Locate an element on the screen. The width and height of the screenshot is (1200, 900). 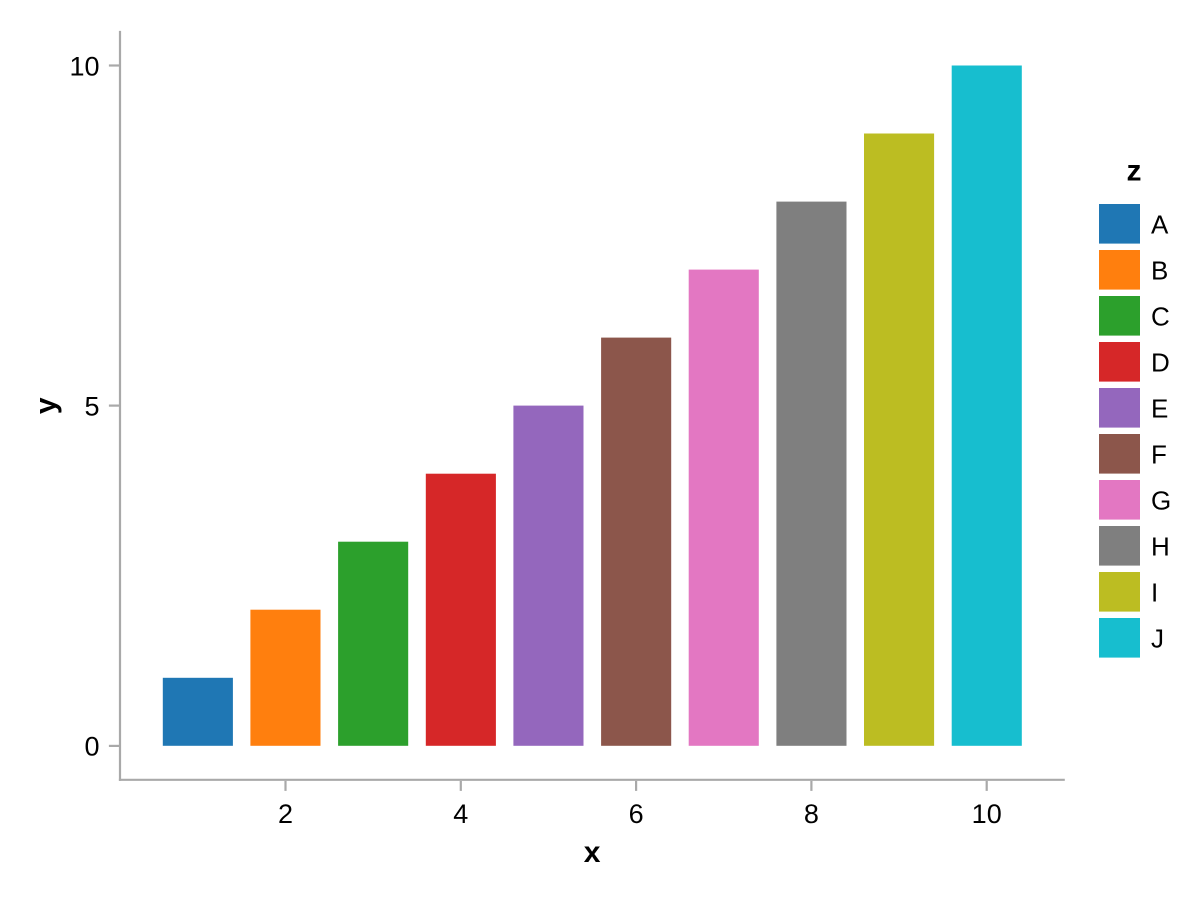
svg-text: D is located at coordinates (1160, 362).